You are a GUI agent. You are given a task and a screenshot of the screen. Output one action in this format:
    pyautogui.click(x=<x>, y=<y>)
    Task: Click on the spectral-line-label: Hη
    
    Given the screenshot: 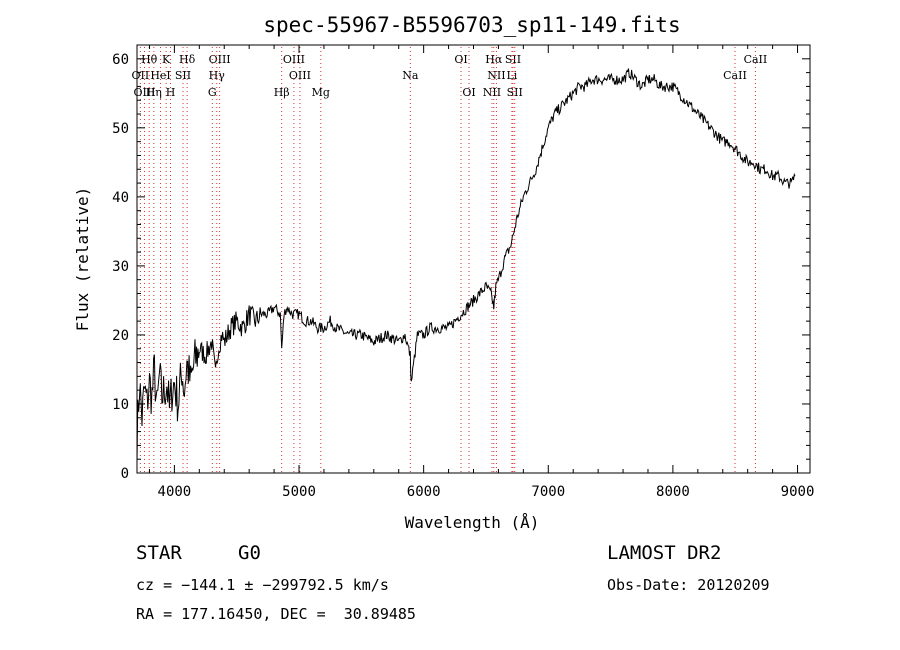 What is the action you would take?
    pyautogui.click(x=154, y=92)
    